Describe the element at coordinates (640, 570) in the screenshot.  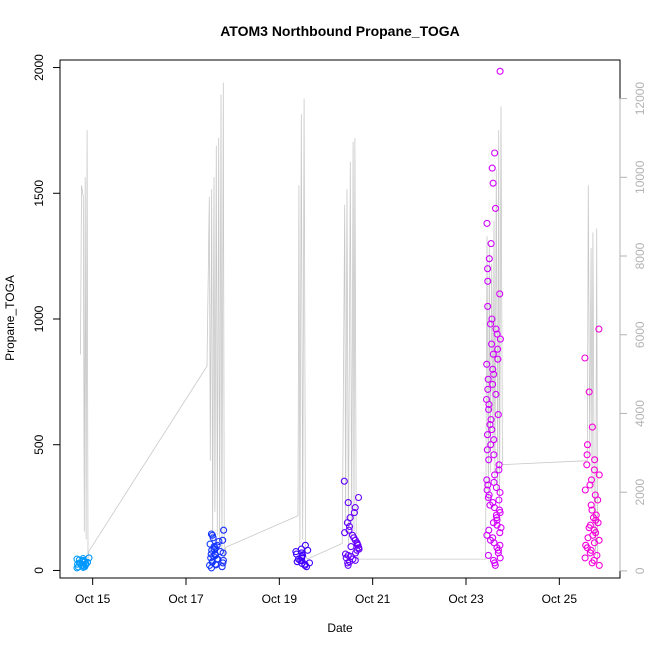
I see `y2-tick-label: 0` at that location.